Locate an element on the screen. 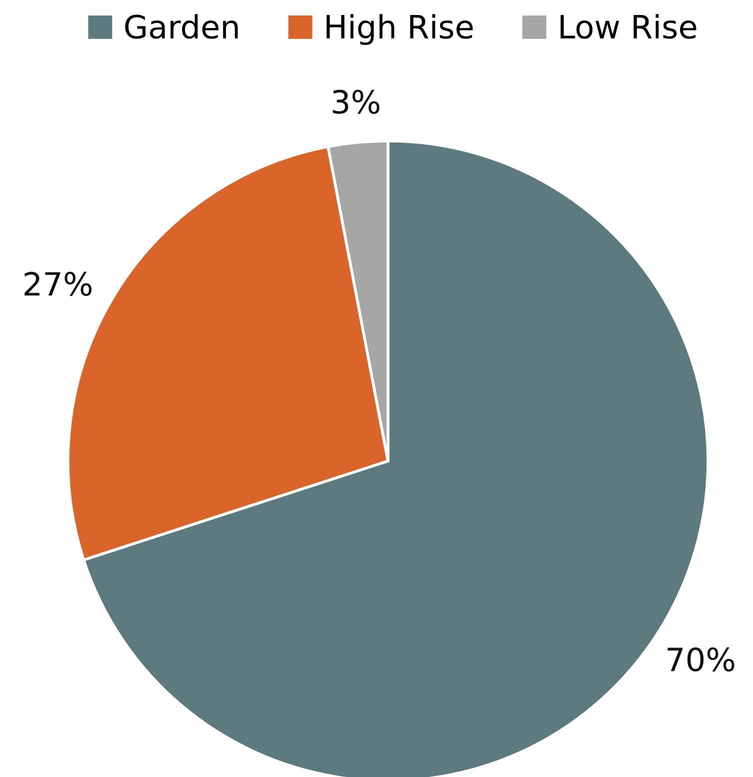 Image resolution: width=753 pixels, height=777 pixels. data-label: 3% is located at coordinates (356, 102).